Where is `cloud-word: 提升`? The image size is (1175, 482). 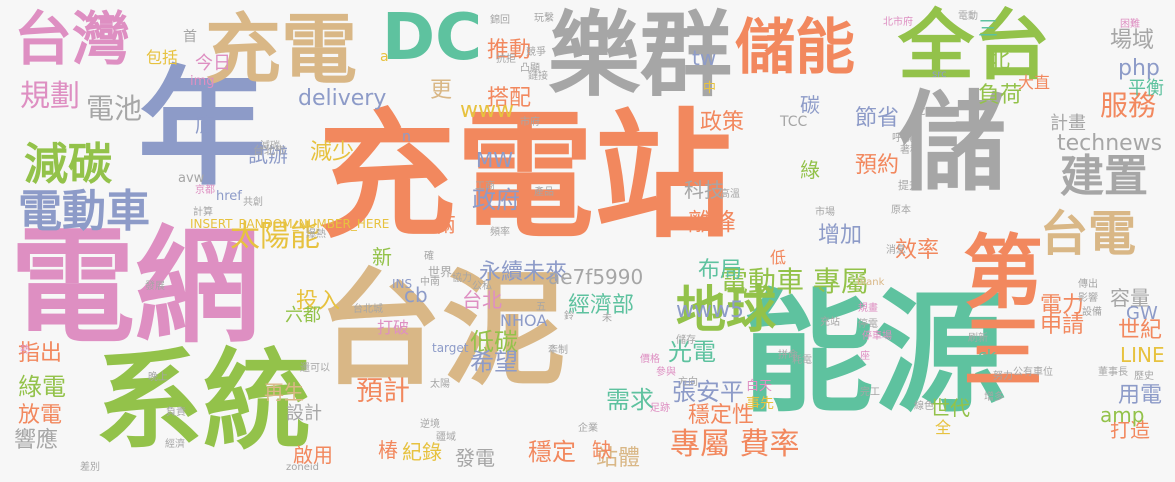 cloud-word: 提升 is located at coordinates (909, 185).